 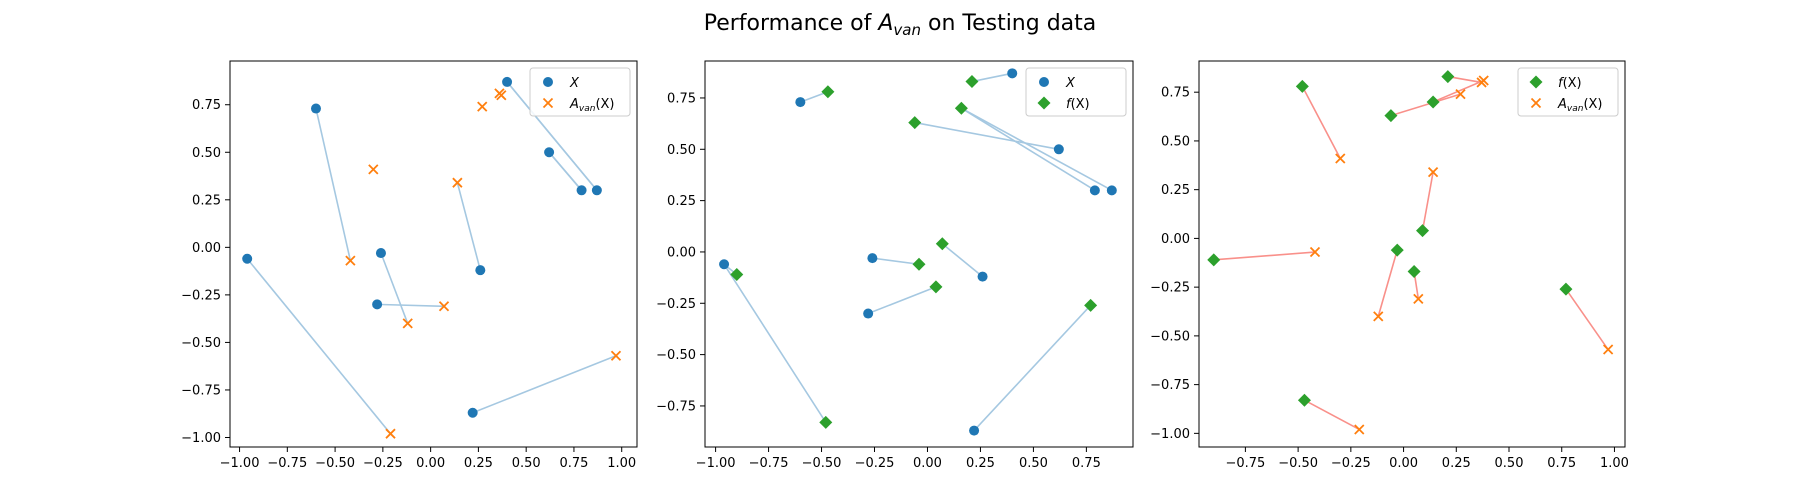 What do you see at coordinates (1086, 463) in the screenshot?
I see `x-tick-label: 0.75` at bounding box center [1086, 463].